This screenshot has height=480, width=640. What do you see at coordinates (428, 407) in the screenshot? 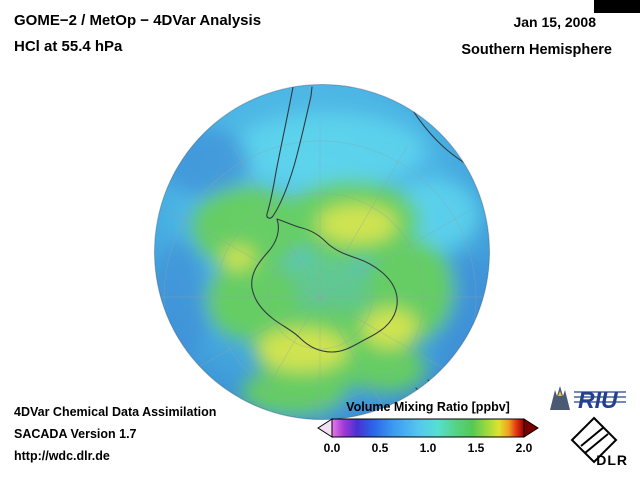
I see `colorbar-title: Volume Mixing Ratio [ppbv]` at bounding box center [428, 407].